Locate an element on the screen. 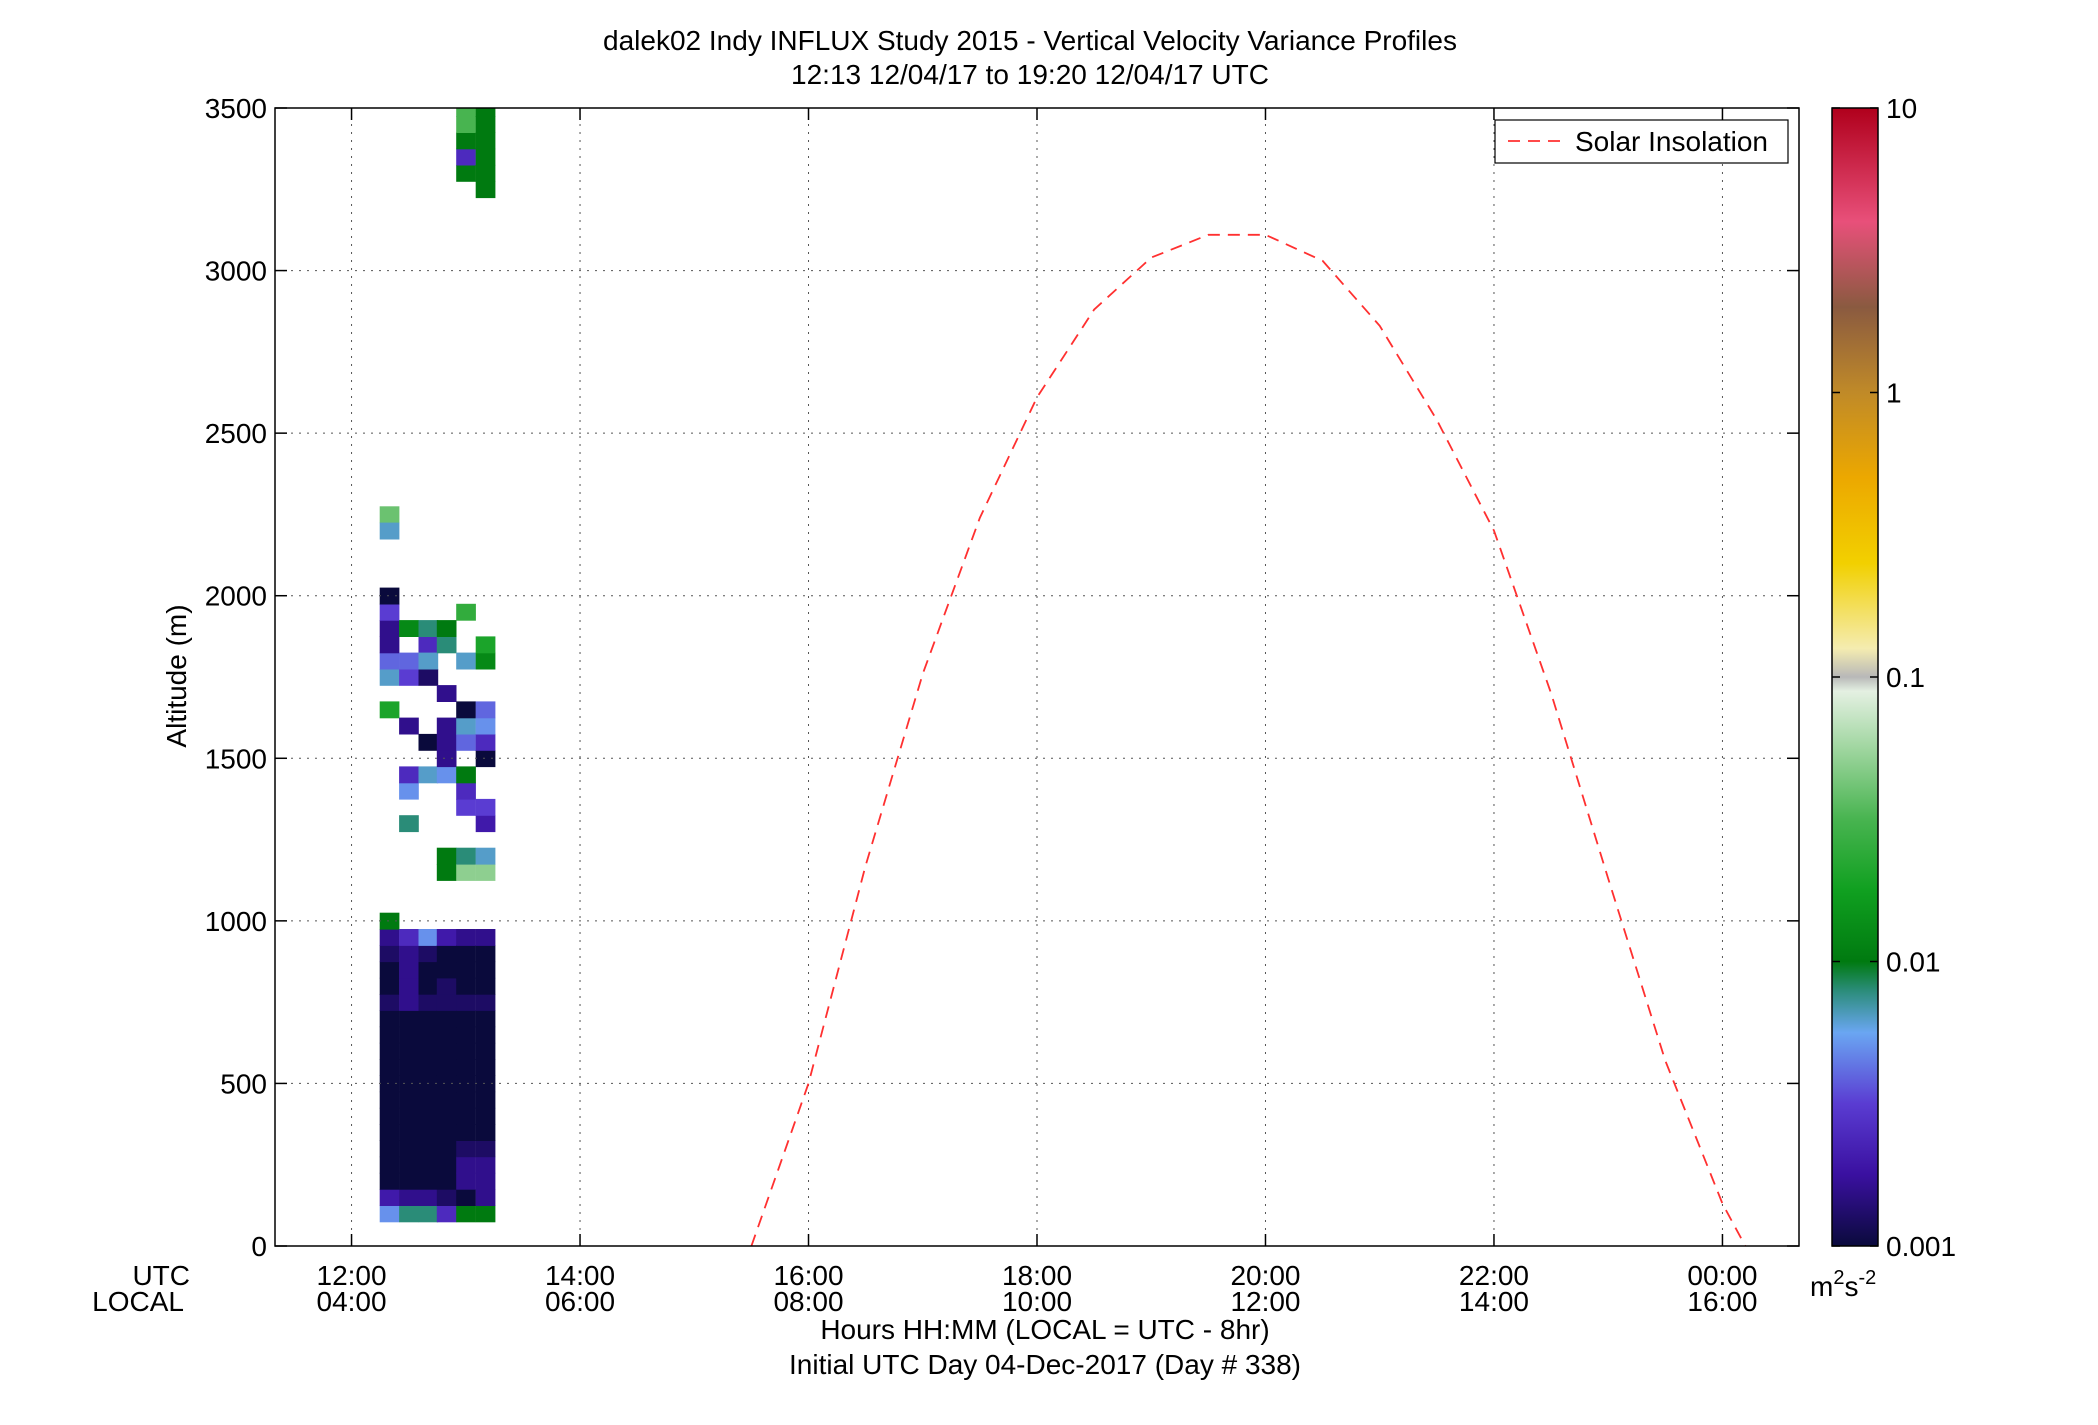  x-axis-label: Hours HH:MM (LOCAL = UTC - 8hr) is located at coordinates (1044, 1329).